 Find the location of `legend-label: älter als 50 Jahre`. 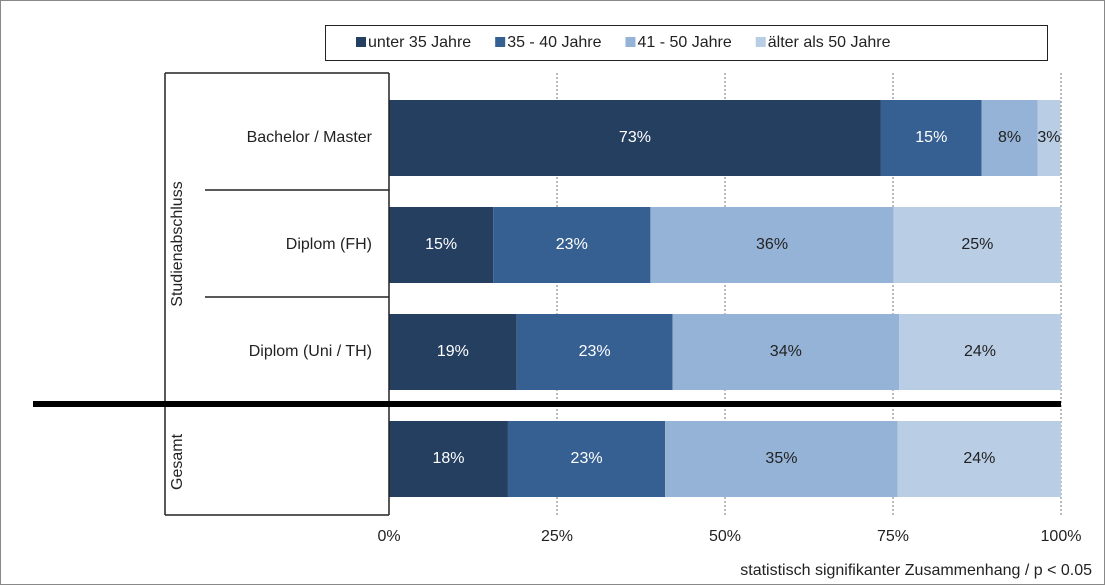

legend-label: älter als 50 Jahre is located at coordinates (829, 42).